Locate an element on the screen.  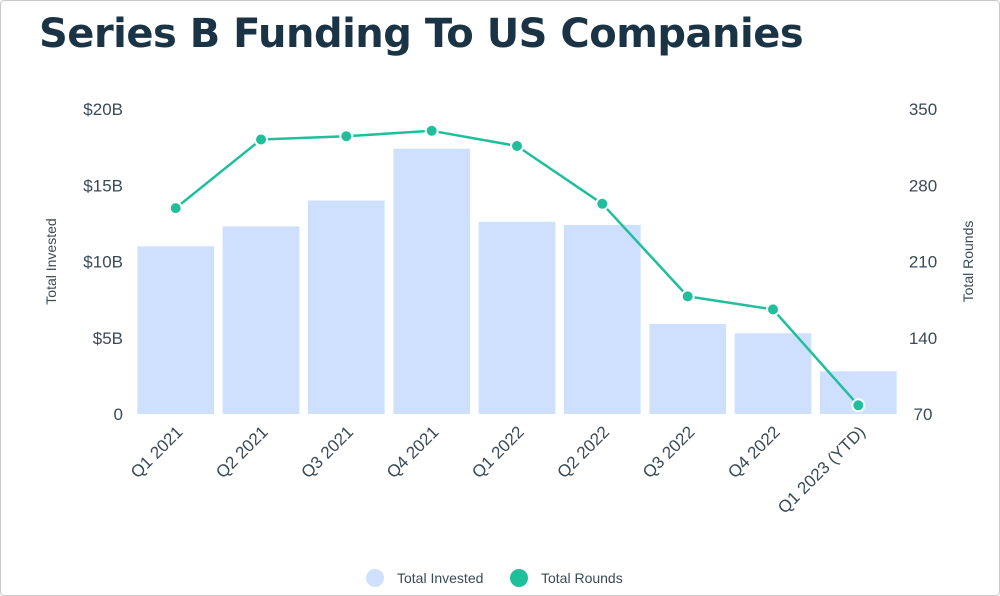
right-tick-label: 350 is located at coordinates (923, 109).